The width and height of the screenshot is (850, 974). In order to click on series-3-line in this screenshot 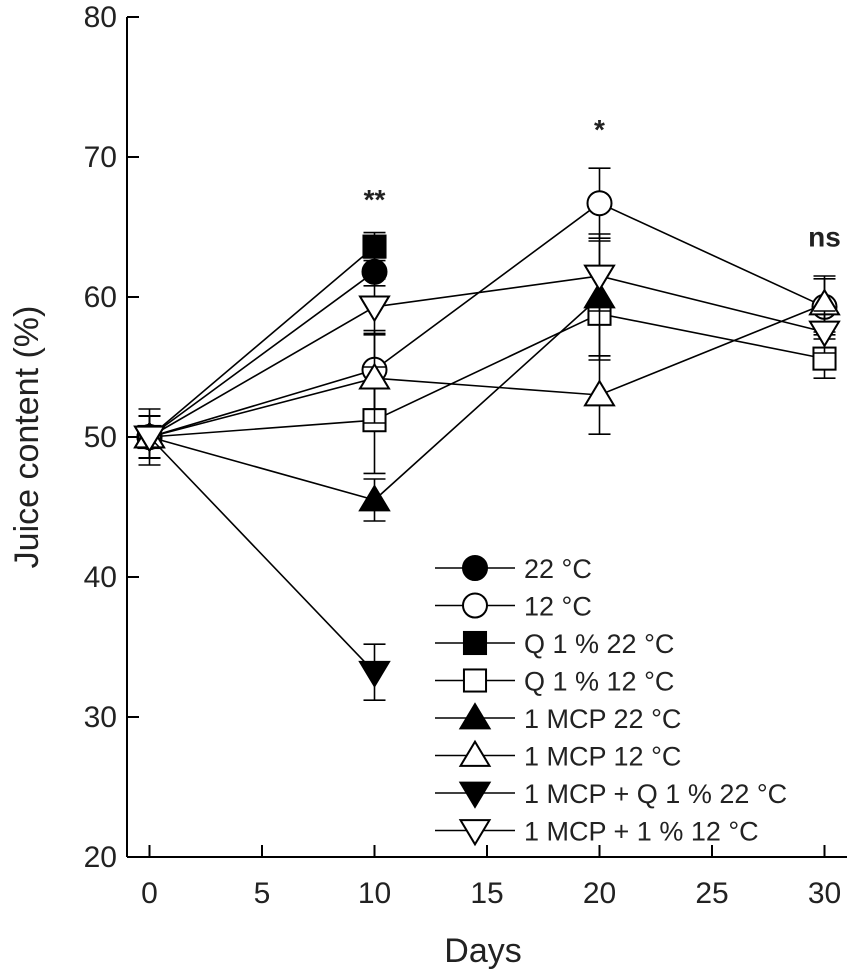, I will do `click(262, 341)`.